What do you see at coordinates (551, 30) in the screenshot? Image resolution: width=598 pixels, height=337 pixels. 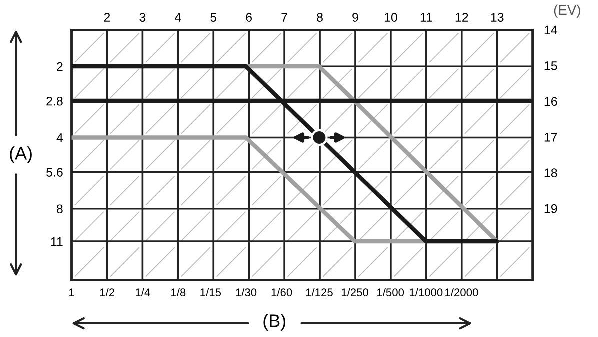 I see `y2-tick-label: 14` at bounding box center [551, 30].